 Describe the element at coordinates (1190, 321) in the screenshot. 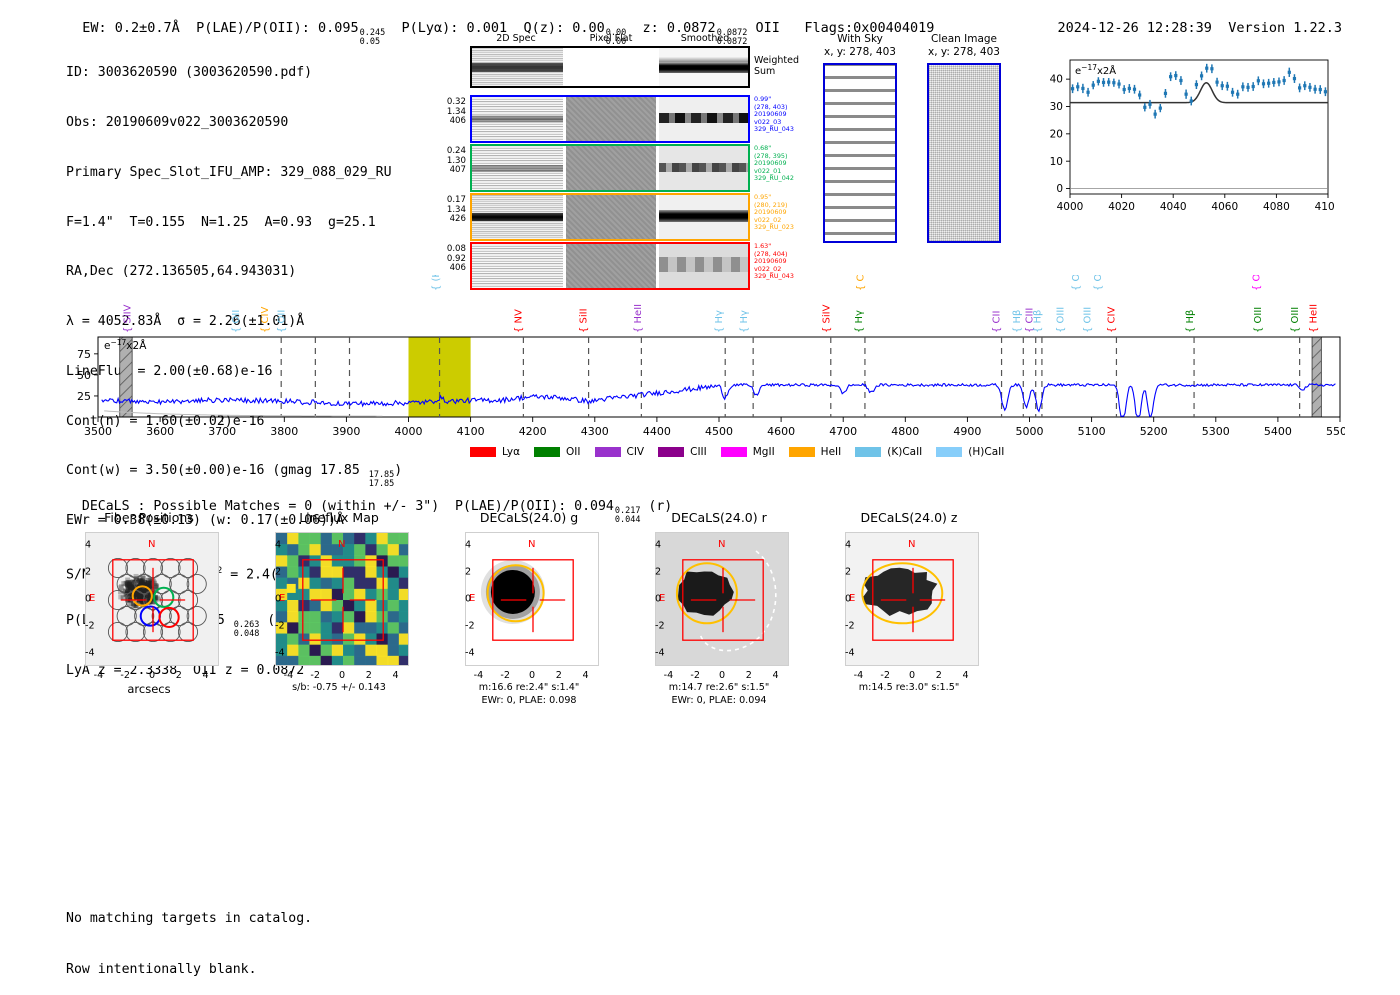

I see `svg-text: { Hβ` at that location.